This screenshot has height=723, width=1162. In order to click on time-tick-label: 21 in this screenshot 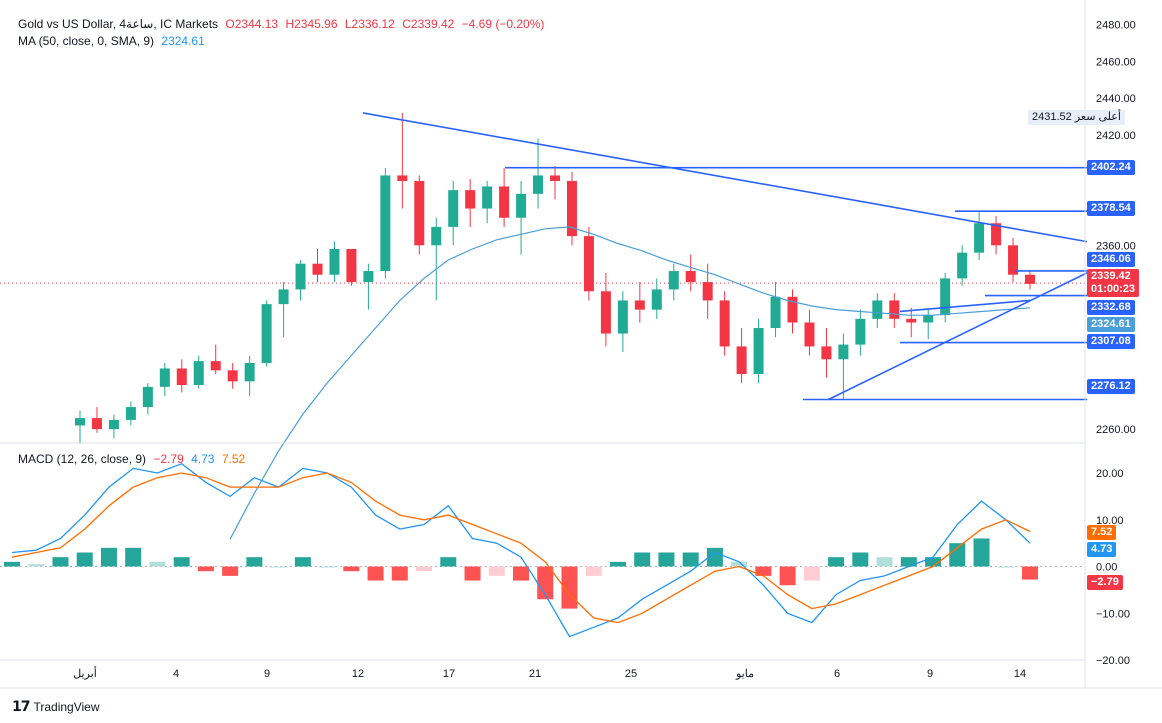, I will do `click(535, 674)`.